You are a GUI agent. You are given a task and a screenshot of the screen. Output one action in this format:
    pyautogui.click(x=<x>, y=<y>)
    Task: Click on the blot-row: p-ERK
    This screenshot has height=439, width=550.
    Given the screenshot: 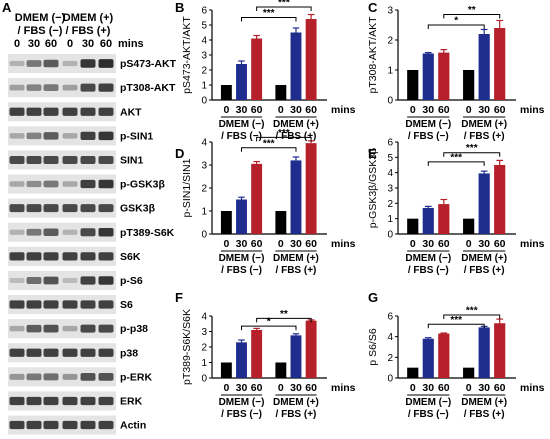 What is the action you would take?
    pyautogui.click(x=80, y=377)
    